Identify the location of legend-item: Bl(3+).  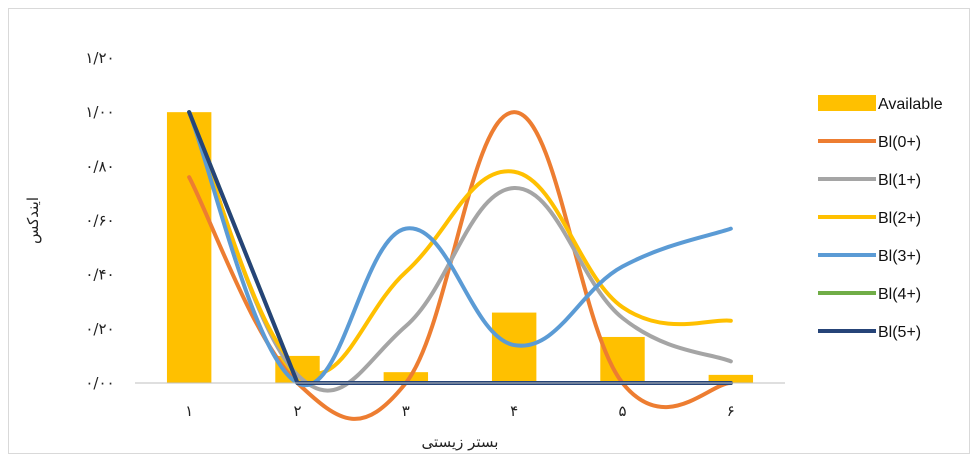
(869, 256).